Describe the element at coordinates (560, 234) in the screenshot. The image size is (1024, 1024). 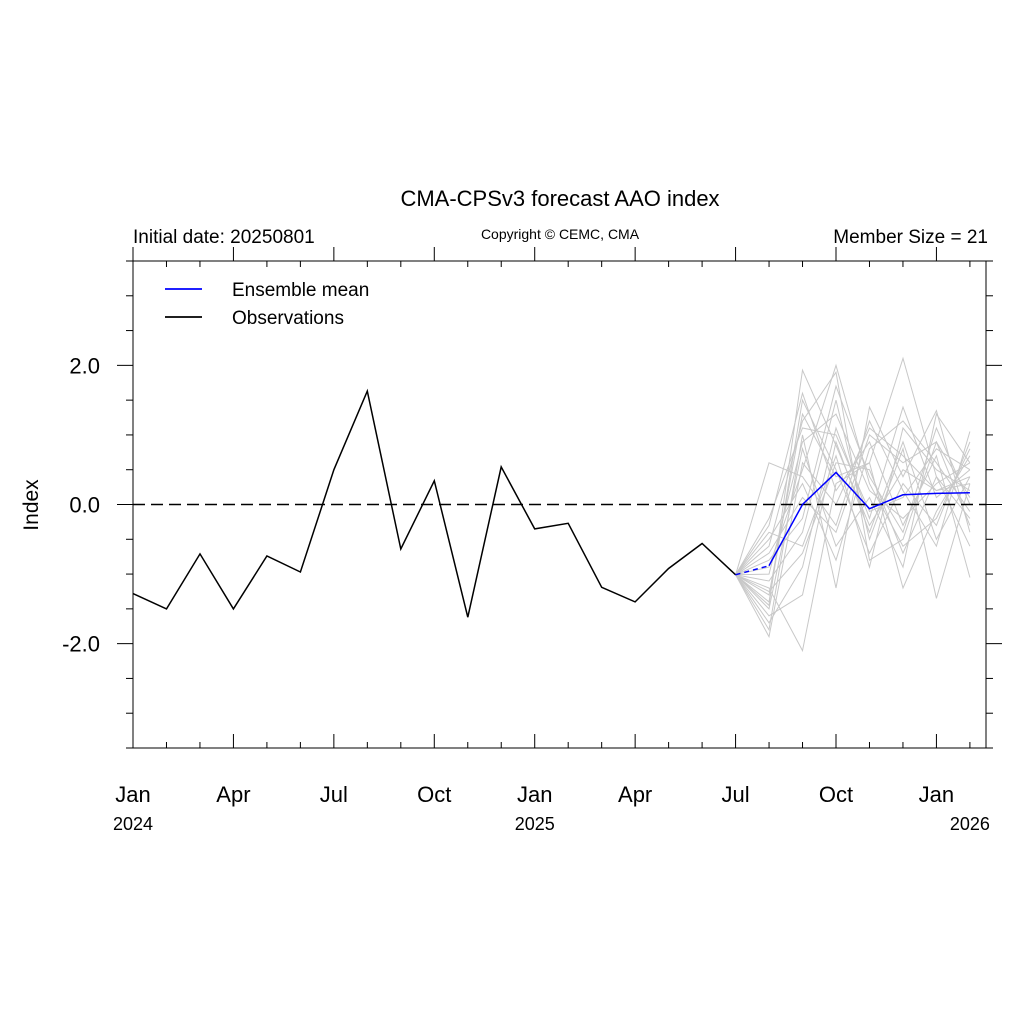
I see `copyright-label: Copyright © CEMC, CMA` at that location.